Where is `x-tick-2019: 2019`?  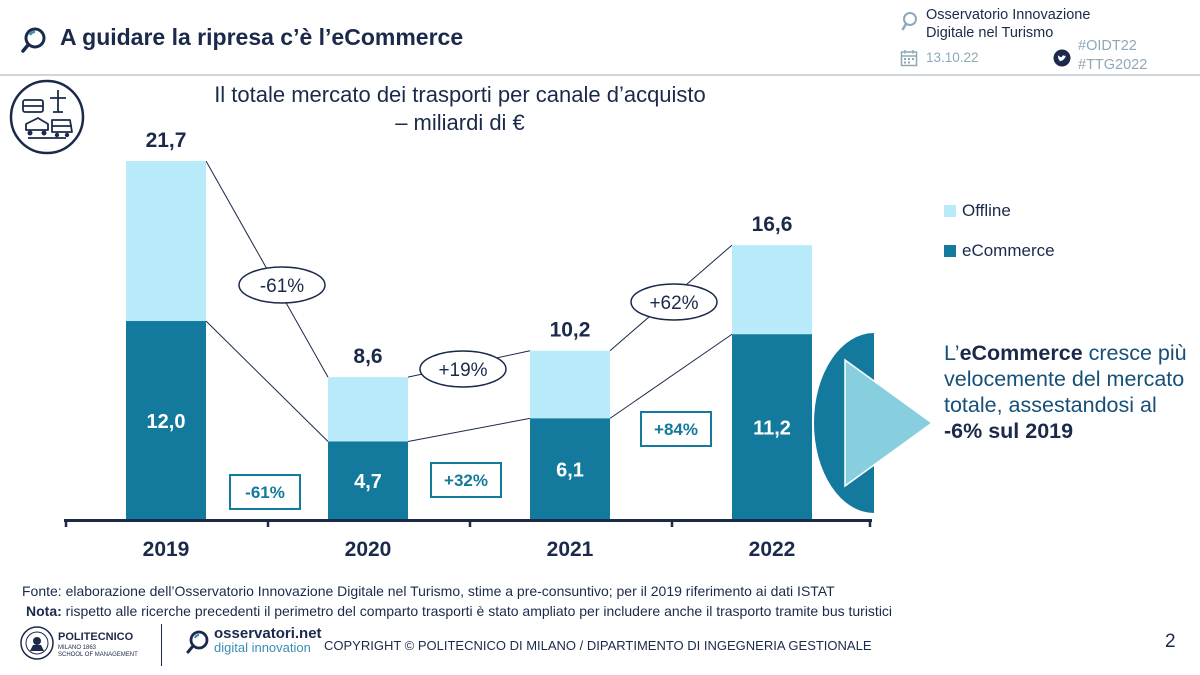 x-tick-2019: 2019 is located at coordinates (166, 549).